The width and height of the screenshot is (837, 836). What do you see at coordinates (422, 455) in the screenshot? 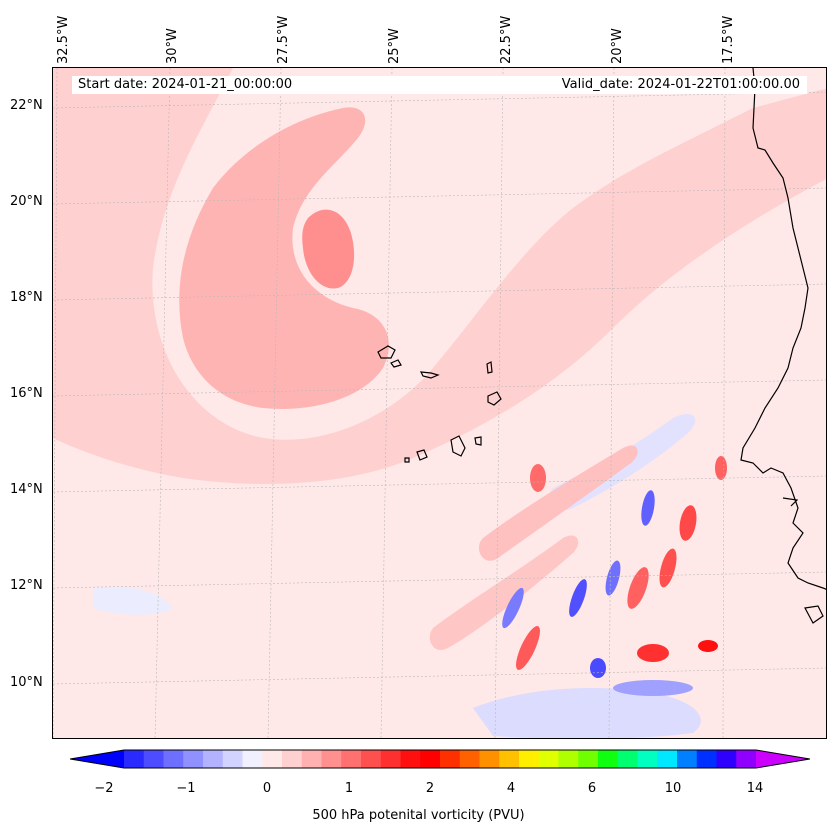
I see `island-fogo` at bounding box center [422, 455].